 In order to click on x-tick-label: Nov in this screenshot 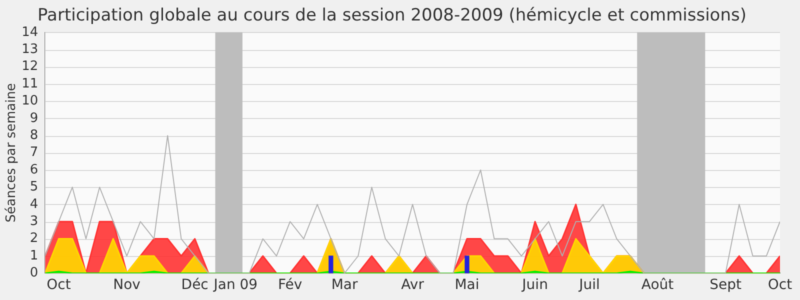, I will do `click(126, 285)`.